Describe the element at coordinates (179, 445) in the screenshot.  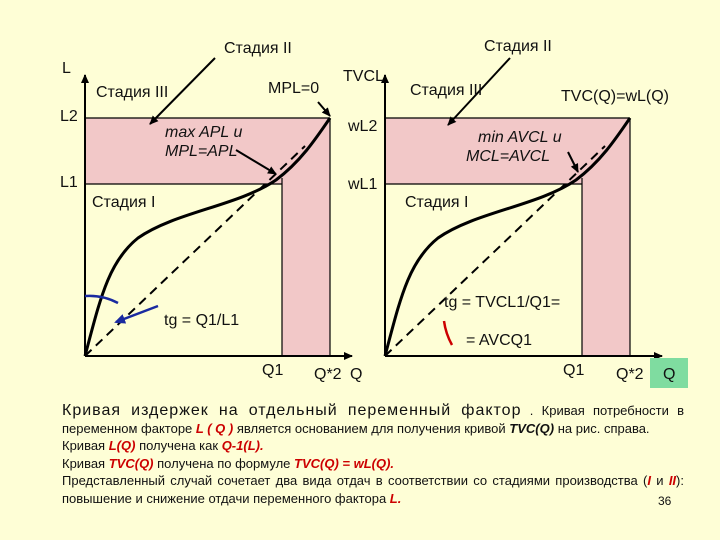
I see `caption-p2-c: получена как` at that location.